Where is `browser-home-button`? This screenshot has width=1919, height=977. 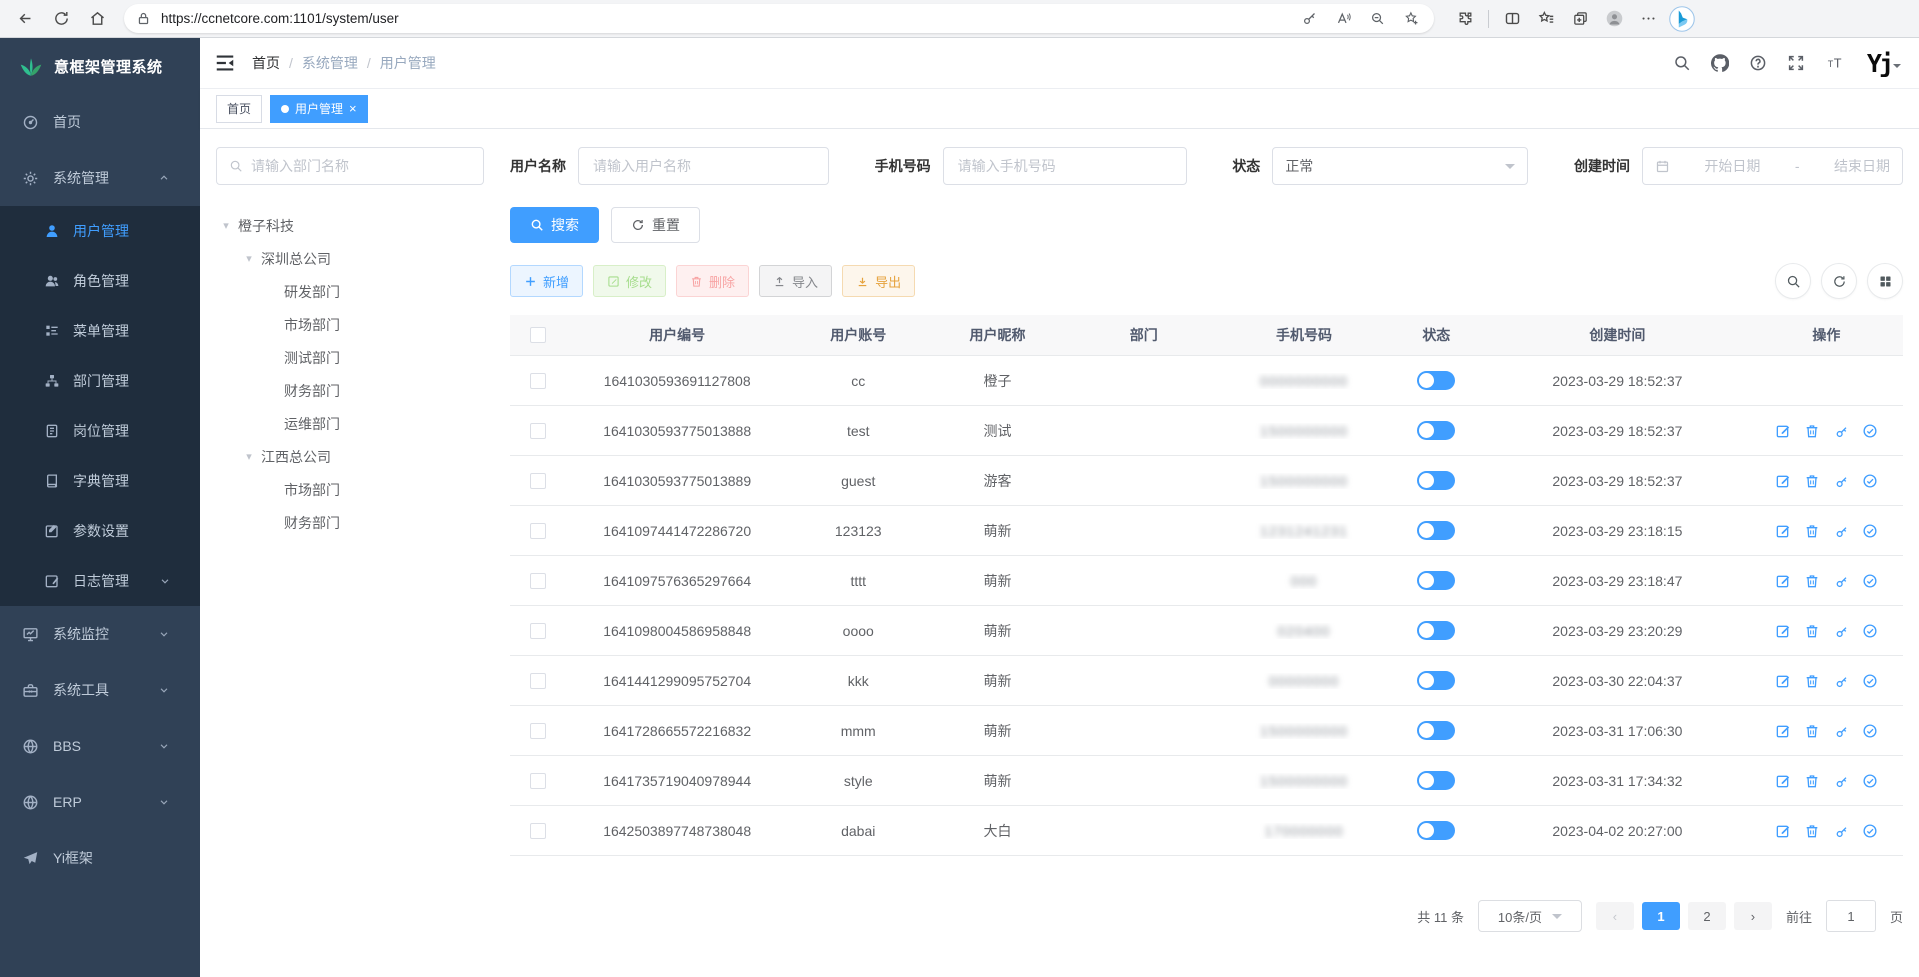
browser-home-button is located at coordinates (97, 19).